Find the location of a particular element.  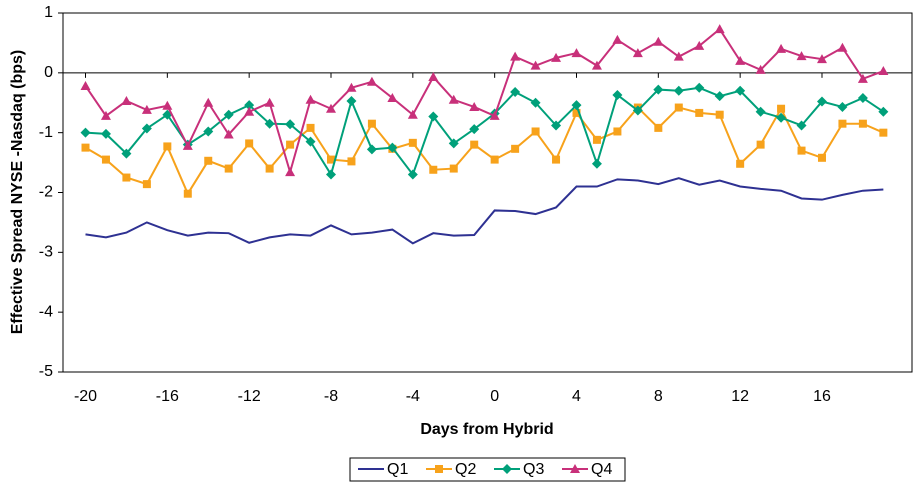

x-tick-label: -8 is located at coordinates (331, 396).